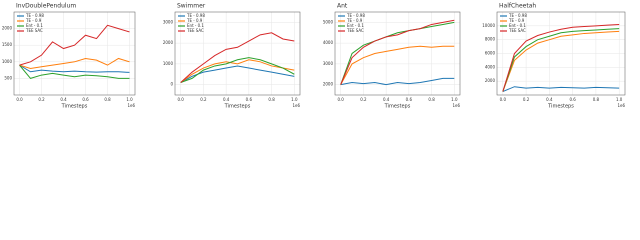  I want to click on y-tick-label: 10000, so click(488, 25).